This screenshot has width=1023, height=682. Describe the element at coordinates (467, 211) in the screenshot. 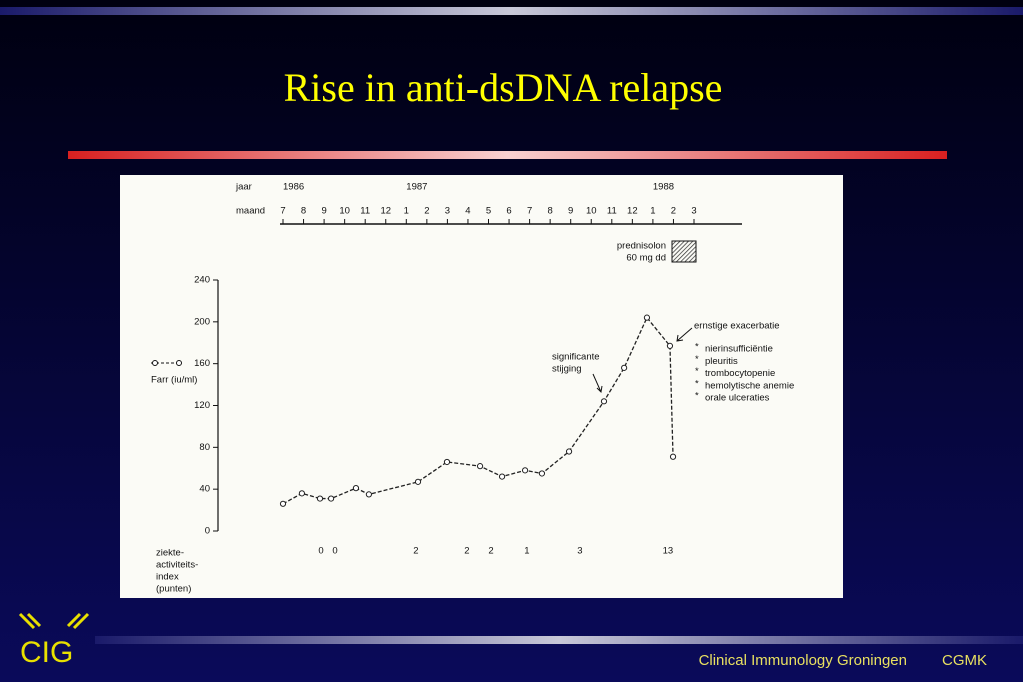

I see `x-tick-label: 4` at that location.